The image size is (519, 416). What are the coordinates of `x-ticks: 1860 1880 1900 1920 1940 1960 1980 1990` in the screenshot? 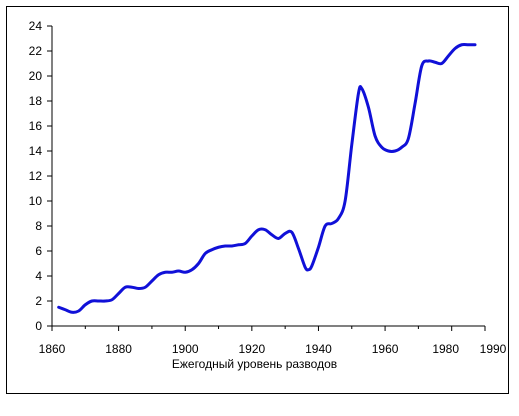 It's located at (273, 341).